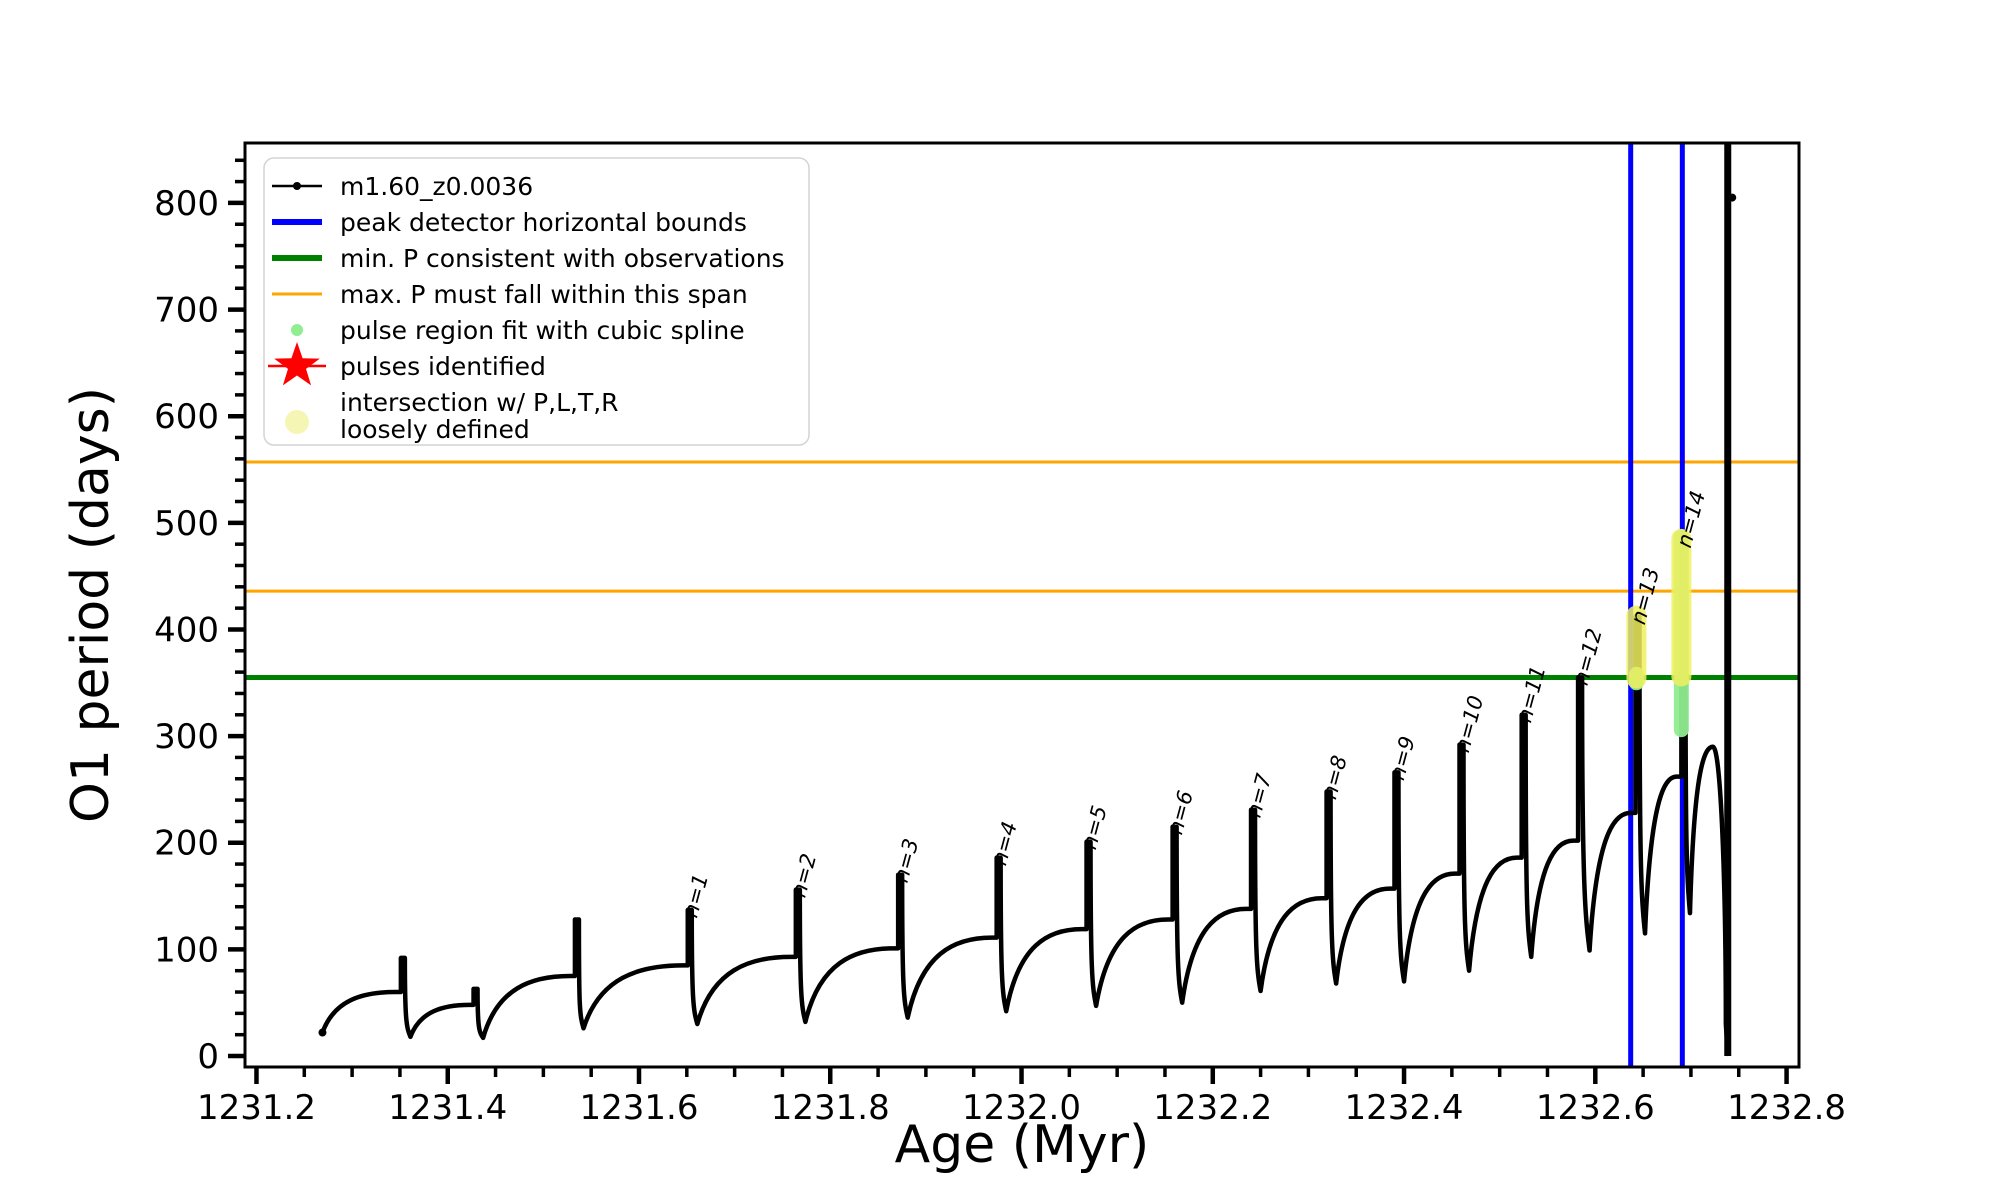  Describe the element at coordinates (297, 186) in the screenshot. I see `dot-marker-icon` at that location.